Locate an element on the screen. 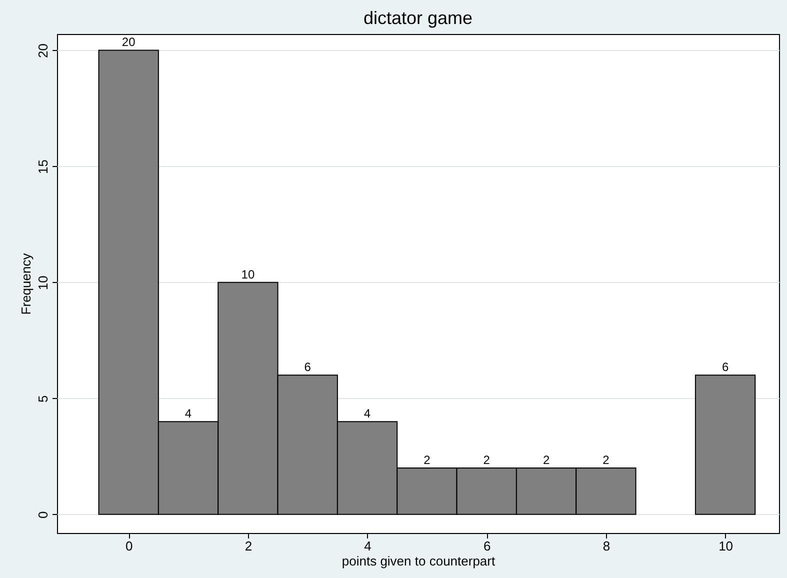 Image resolution: width=787 pixels, height=578 pixels. y-tick-label: 5 is located at coordinates (43, 399).